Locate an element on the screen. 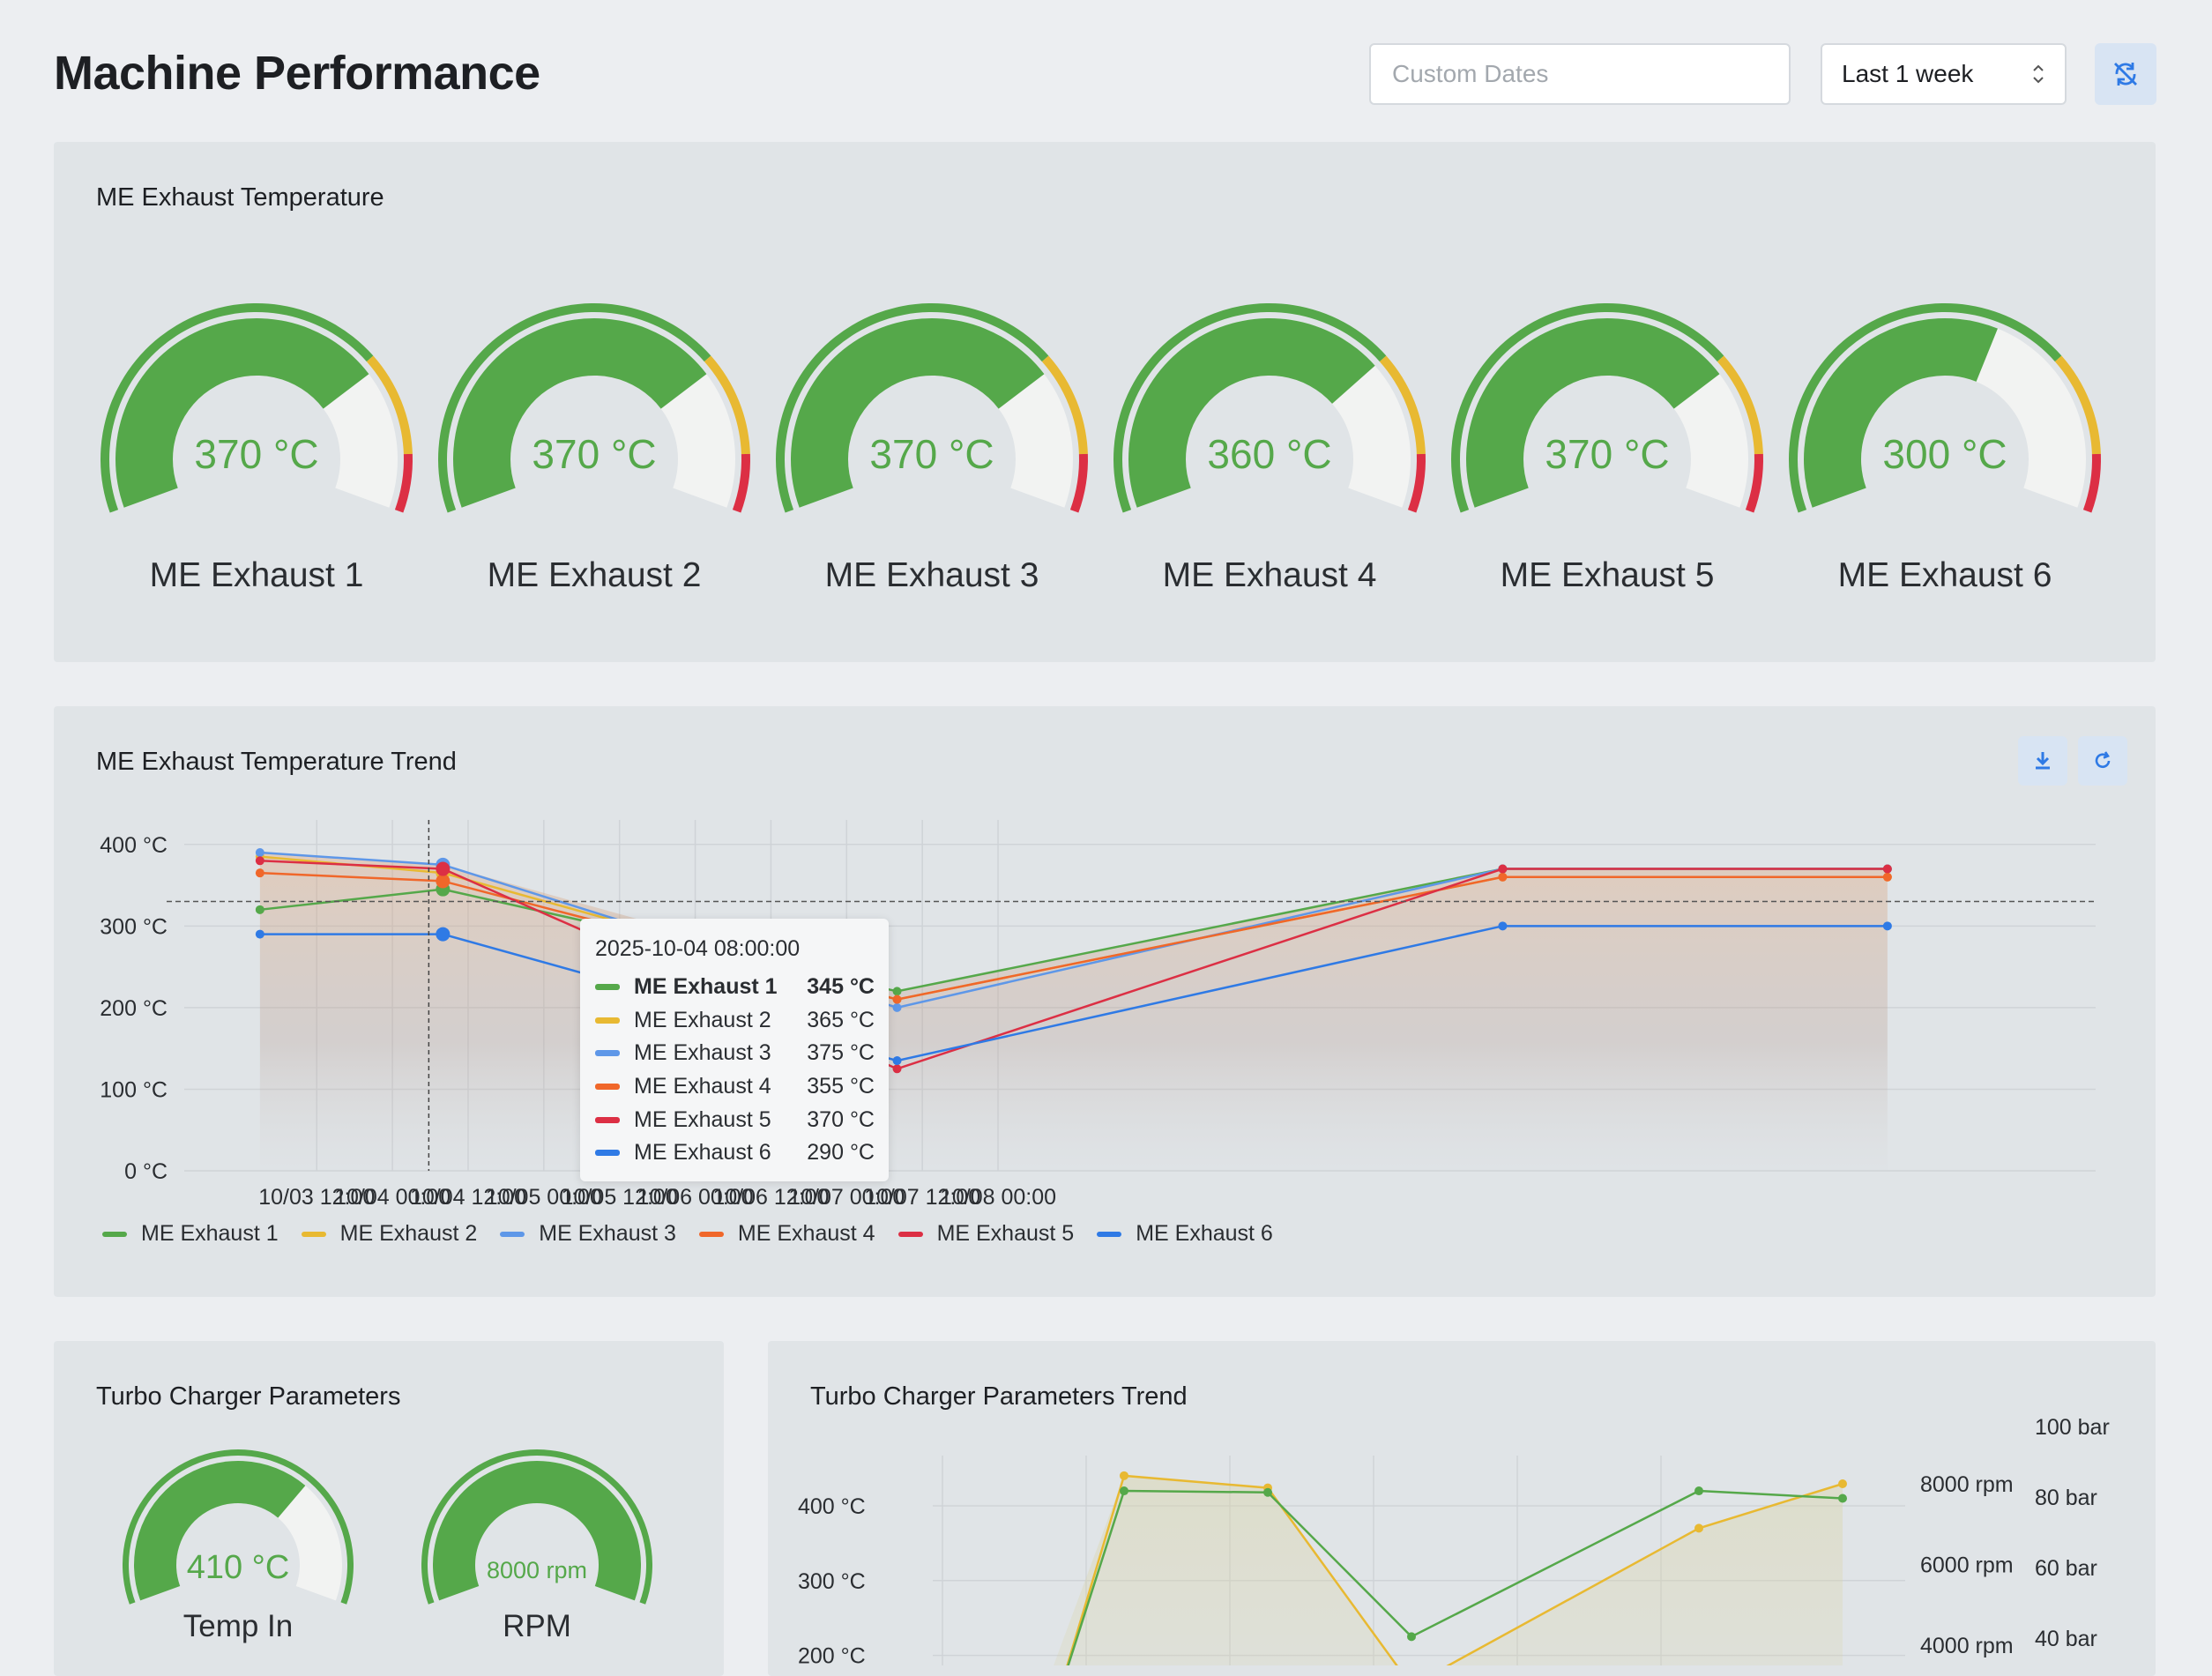 The image size is (2212, 1676). sync-off-icon is located at coordinates (2125, 74).